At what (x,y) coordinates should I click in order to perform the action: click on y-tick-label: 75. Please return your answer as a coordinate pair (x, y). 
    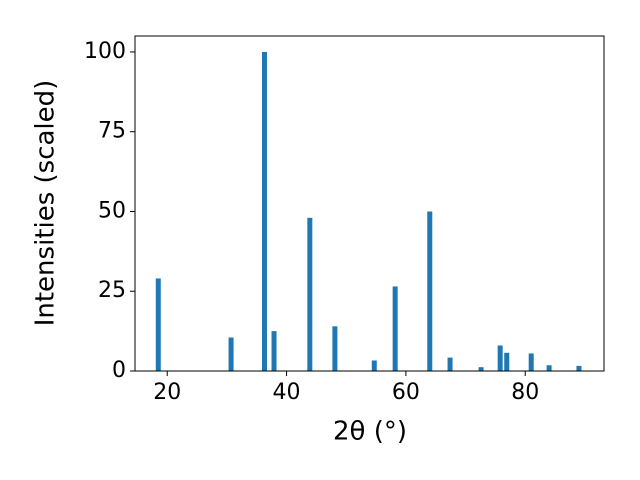
    Looking at the image, I should click on (112, 131).